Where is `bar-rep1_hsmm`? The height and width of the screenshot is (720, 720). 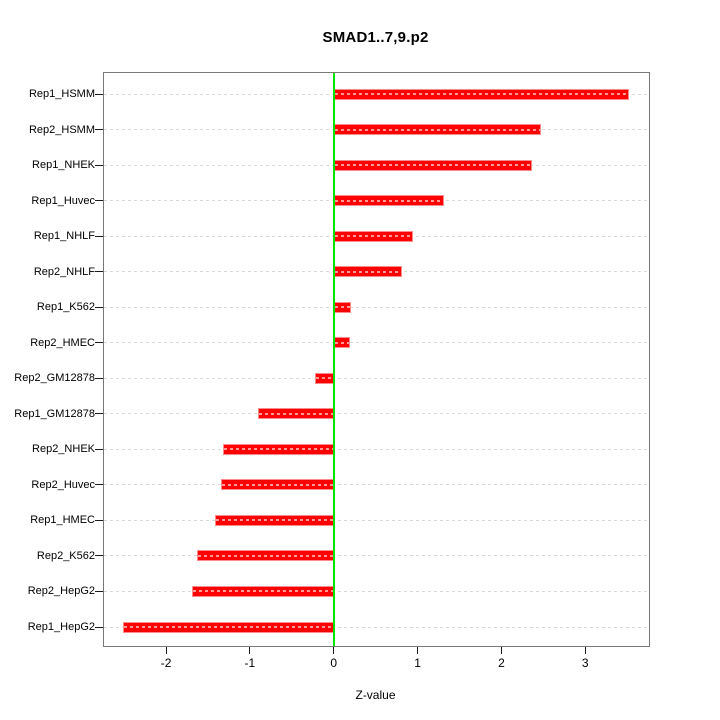 bar-rep1_hsmm is located at coordinates (481, 94).